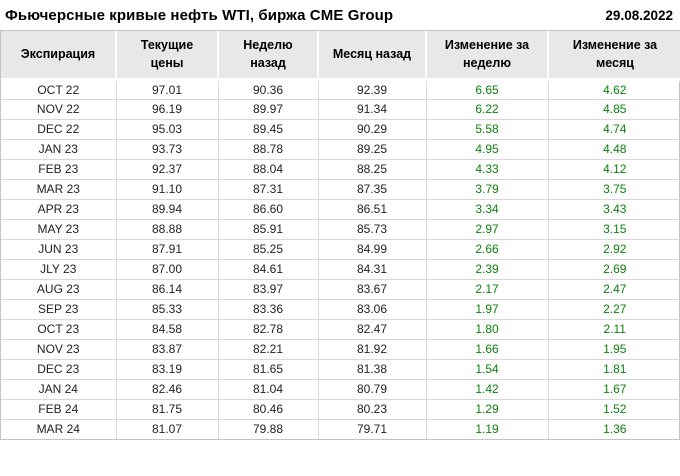  What do you see at coordinates (486, 308) in the screenshot?
I see `cell-week-change: 1.97` at bounding box center [486, 308].